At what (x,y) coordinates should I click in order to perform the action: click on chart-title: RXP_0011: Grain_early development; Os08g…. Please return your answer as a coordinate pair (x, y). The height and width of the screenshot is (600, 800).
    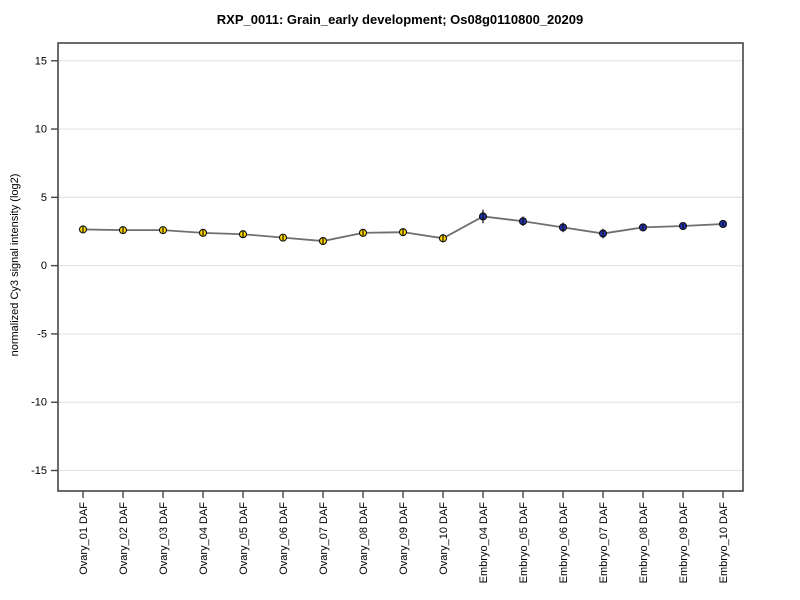
    Looking at the image, I should click on (400, 19).